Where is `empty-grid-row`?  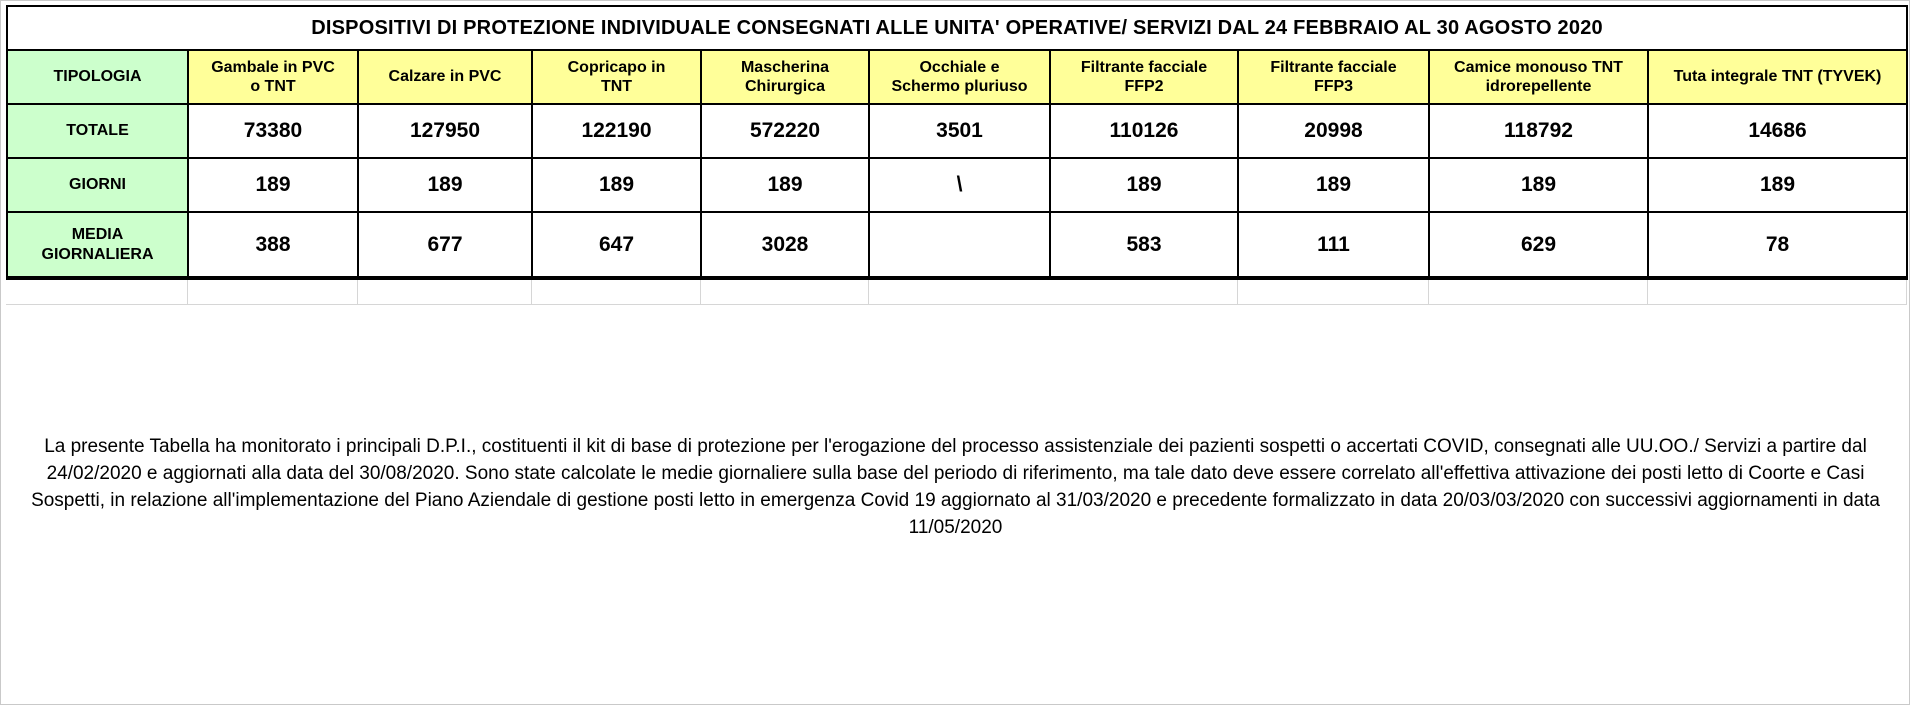 empty-grid-row is located at coordinates (956, 292).